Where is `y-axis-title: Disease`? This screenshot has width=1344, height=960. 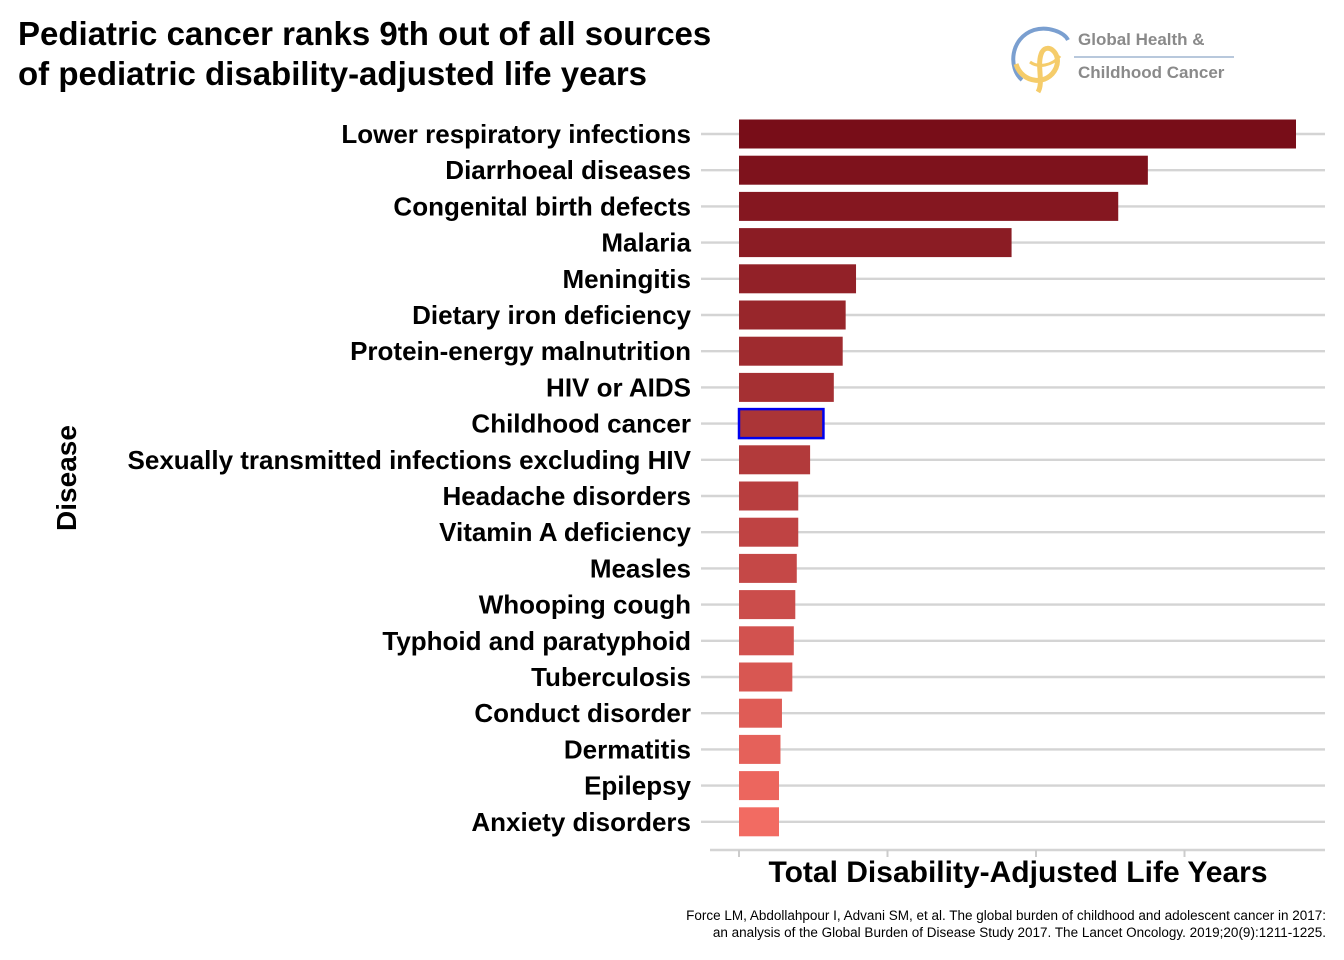 y-axis-title: Disease is located at coordinates (66, 478).